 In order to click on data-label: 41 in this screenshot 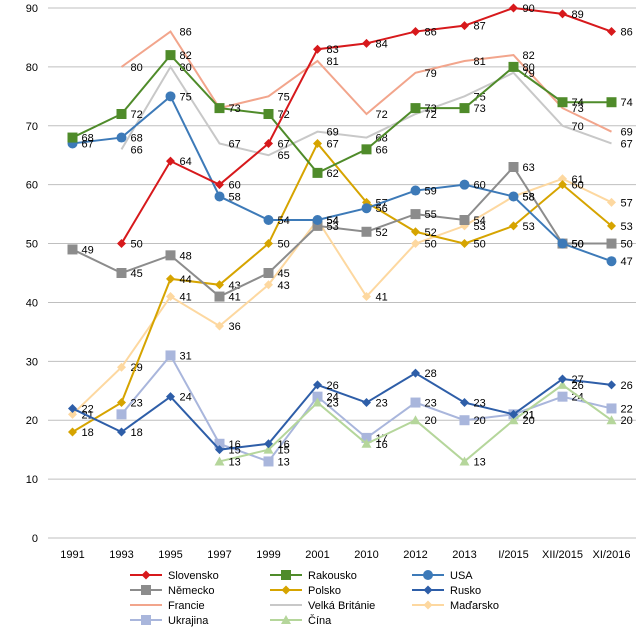, I will do `click(382, 298)`.